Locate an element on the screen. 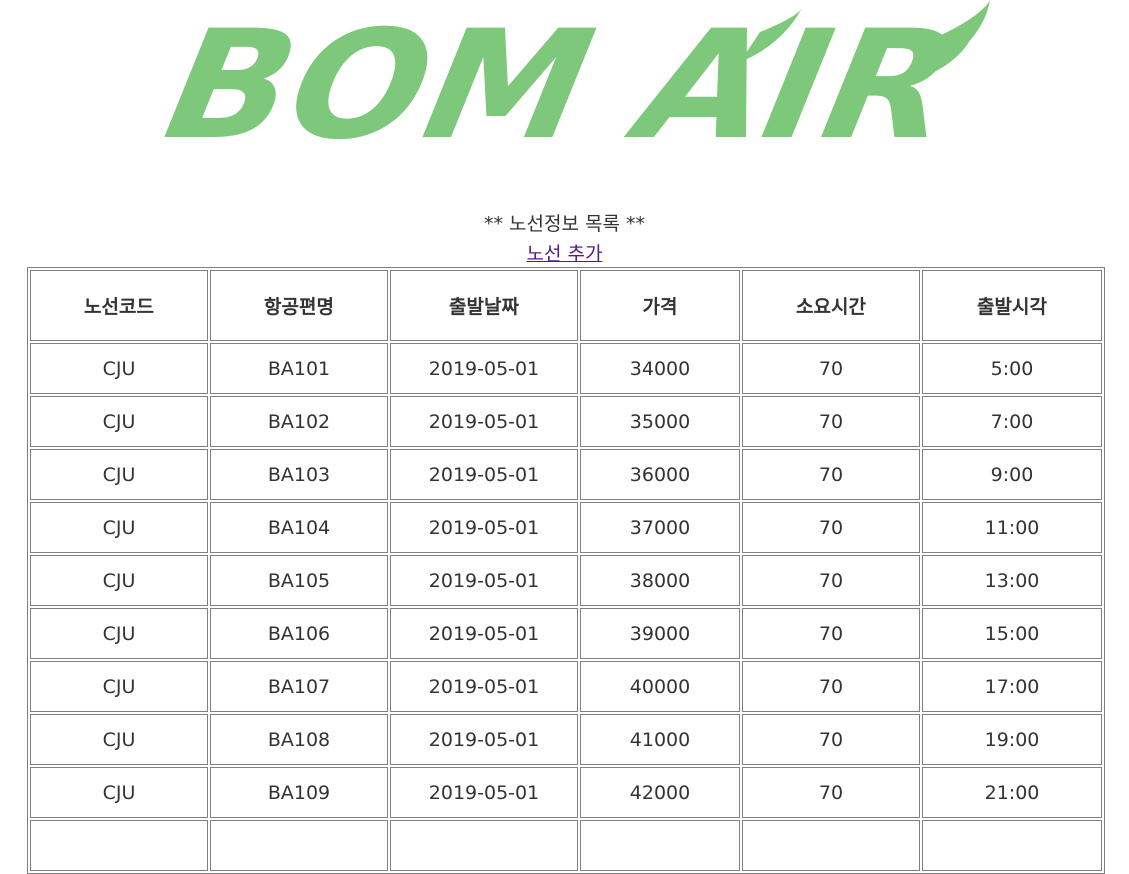 The width and height of the screenshot is (1129, 874). cell: 38000 is located at coordinates (660, 580).